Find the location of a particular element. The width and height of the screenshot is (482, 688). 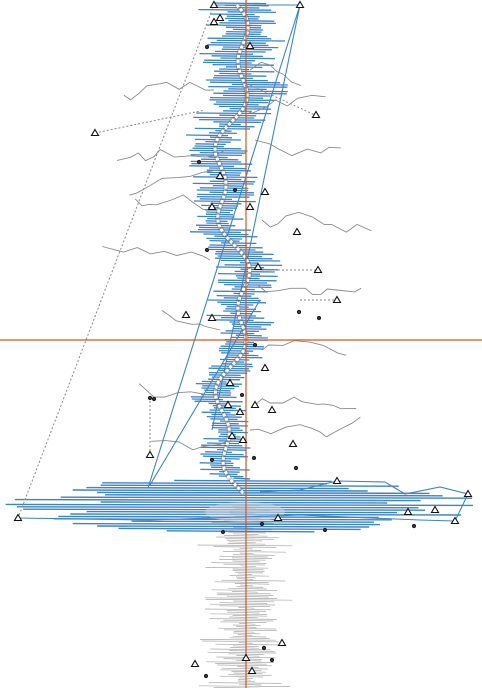

outline-disc-rim is located at coordinates (243, 501).